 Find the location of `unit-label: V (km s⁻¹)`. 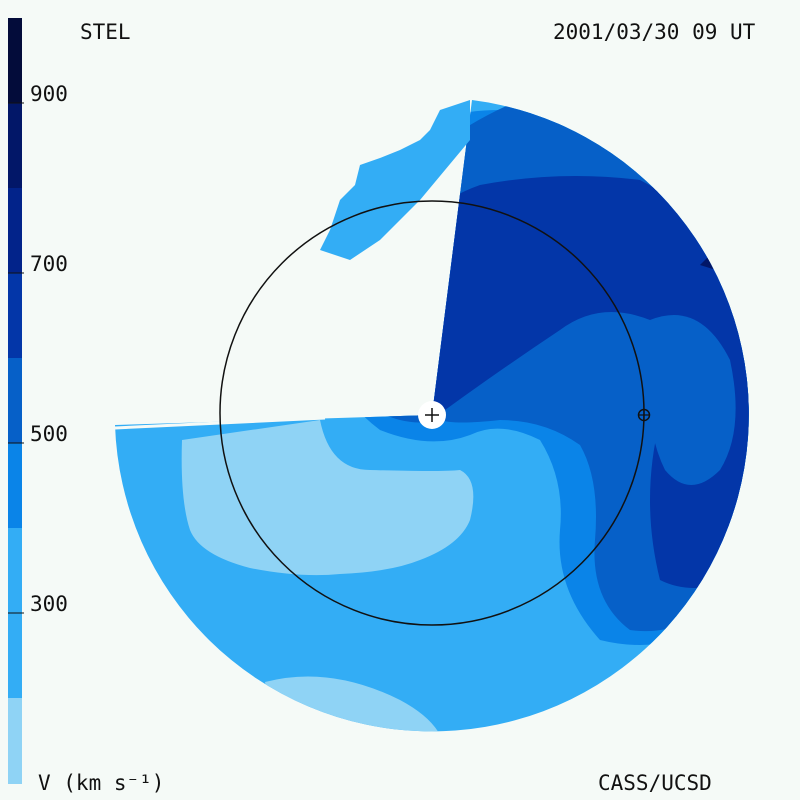

unit-label: V (km s⁻¹) is located at coordinates (101, 783).